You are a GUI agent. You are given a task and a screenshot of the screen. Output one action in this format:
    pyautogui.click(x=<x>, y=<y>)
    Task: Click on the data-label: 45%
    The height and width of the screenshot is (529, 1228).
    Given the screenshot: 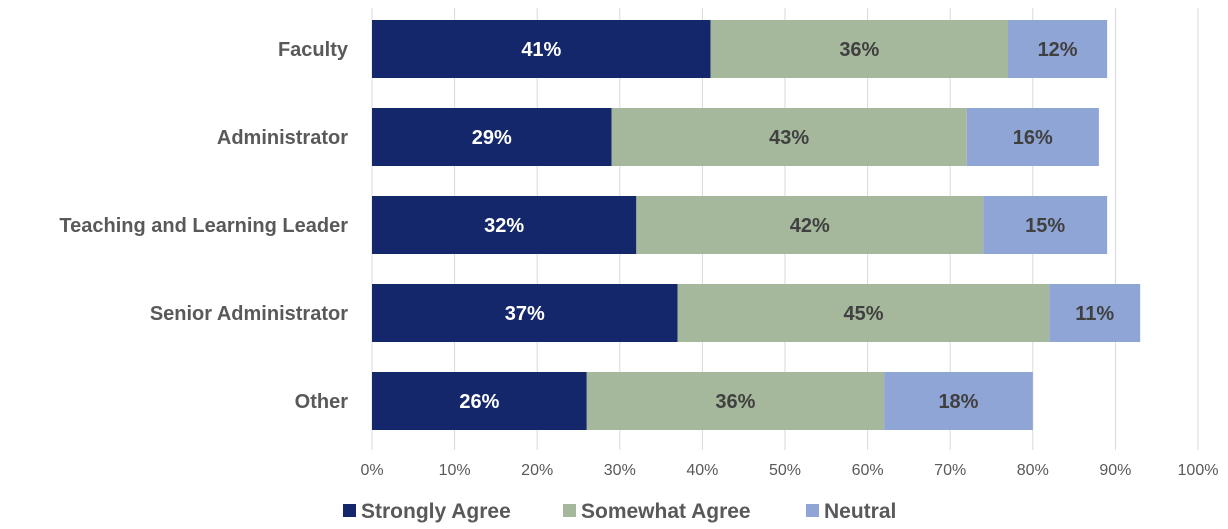 What is the action you would take?
    pyautogui.click(x=863, y=314)
    